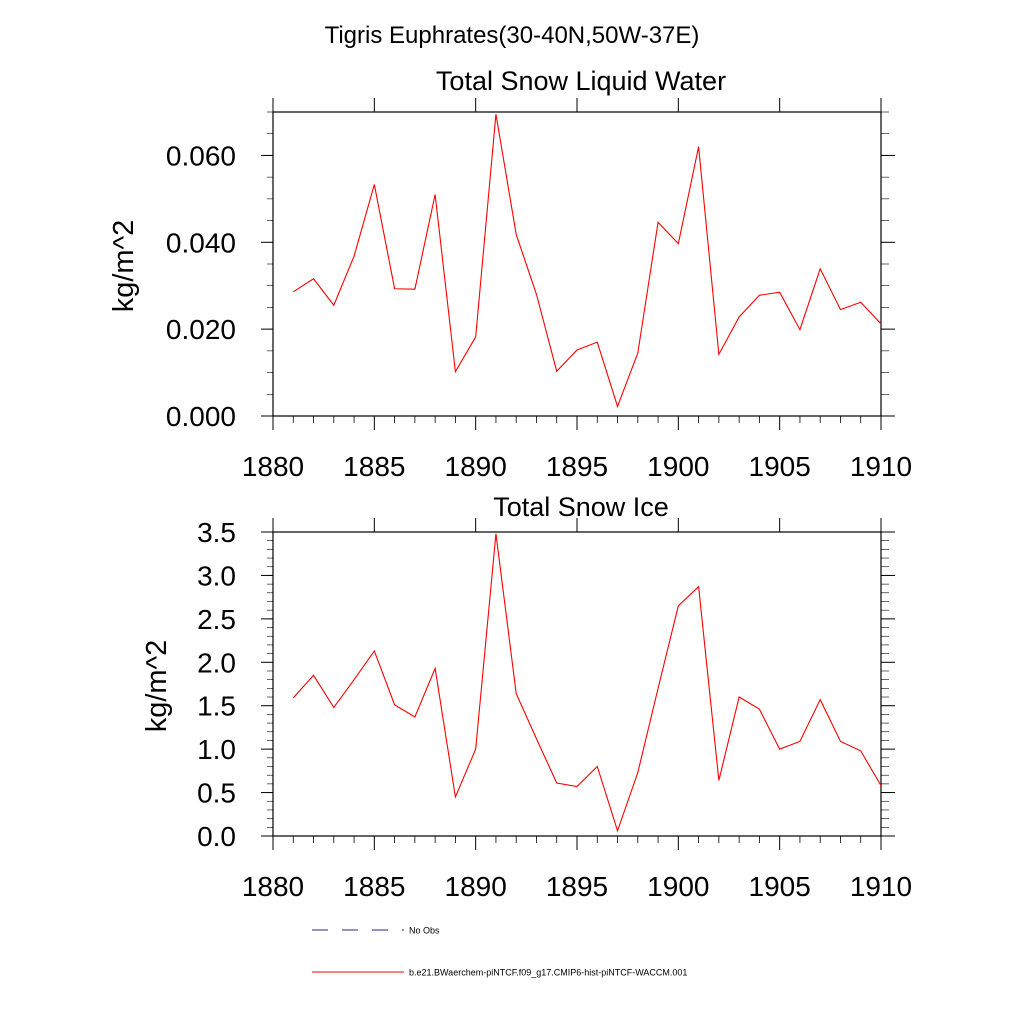 Image resolution: width=1024 pixels, height=1024 pixels. I want to click on chart-title: Total Snow Ice, so click(581, 507).